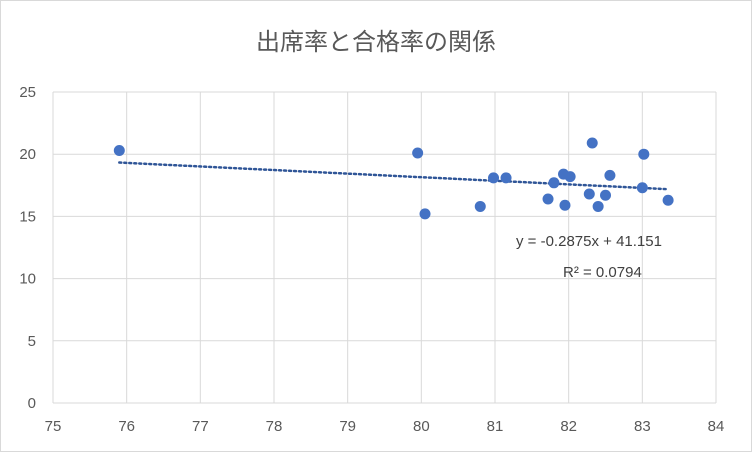  What do you see at coordinates (347, 426) in the screenshot?
I see `x-tick-label: 79` at bounding box center [347, 426].